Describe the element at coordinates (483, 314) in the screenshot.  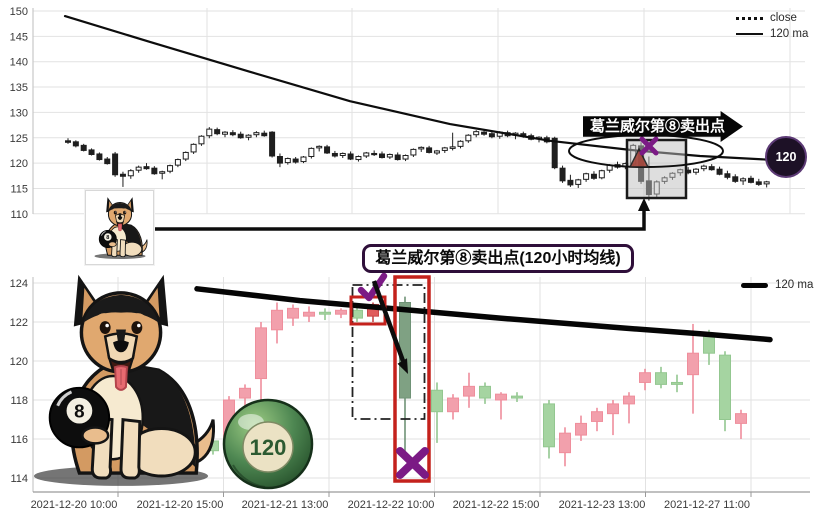
I see `bottom-ma-line` at that location.